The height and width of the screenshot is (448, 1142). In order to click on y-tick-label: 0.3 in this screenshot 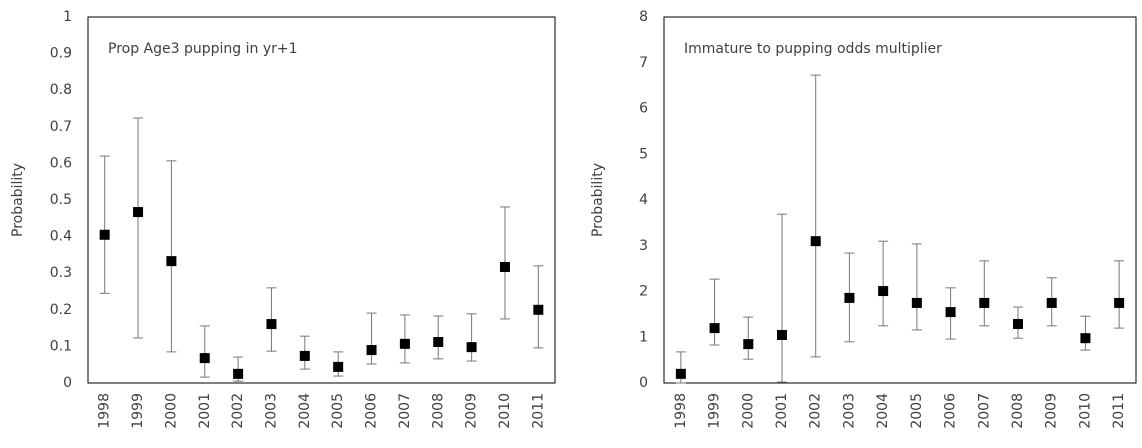, I will do `click(61, 273)`.